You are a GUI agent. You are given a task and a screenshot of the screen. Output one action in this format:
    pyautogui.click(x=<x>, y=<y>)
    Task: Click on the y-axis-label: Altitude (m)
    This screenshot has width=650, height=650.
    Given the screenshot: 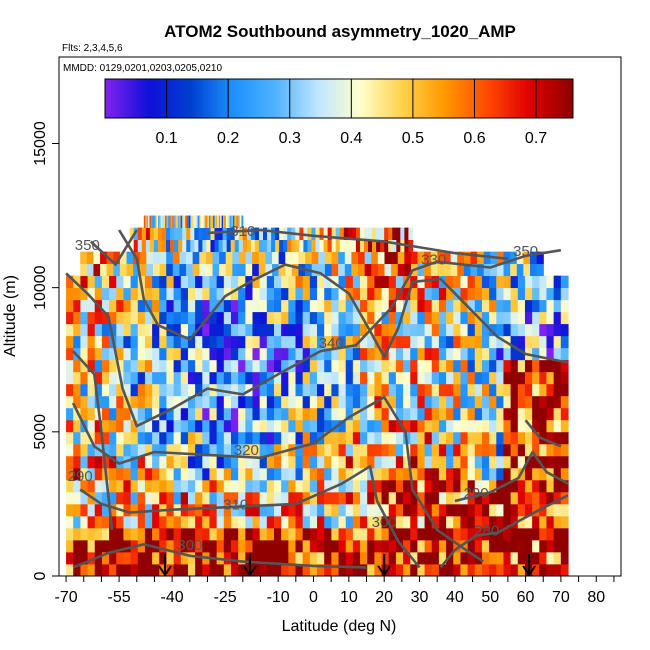 What is the action you would take?
    pyautogui.click(x=10, y=316)
    